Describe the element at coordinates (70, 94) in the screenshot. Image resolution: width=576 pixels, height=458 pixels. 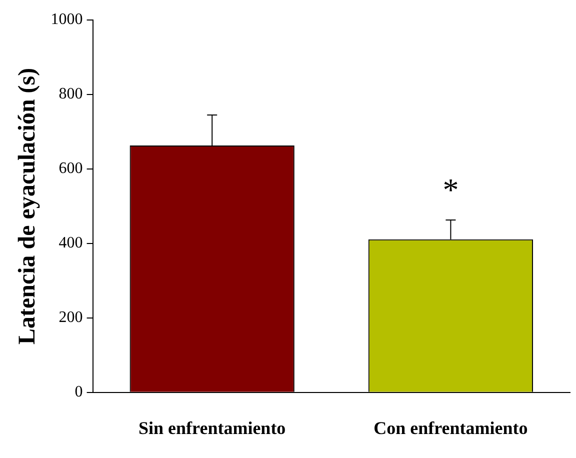
I see `y-tick-label: 800` at that location.